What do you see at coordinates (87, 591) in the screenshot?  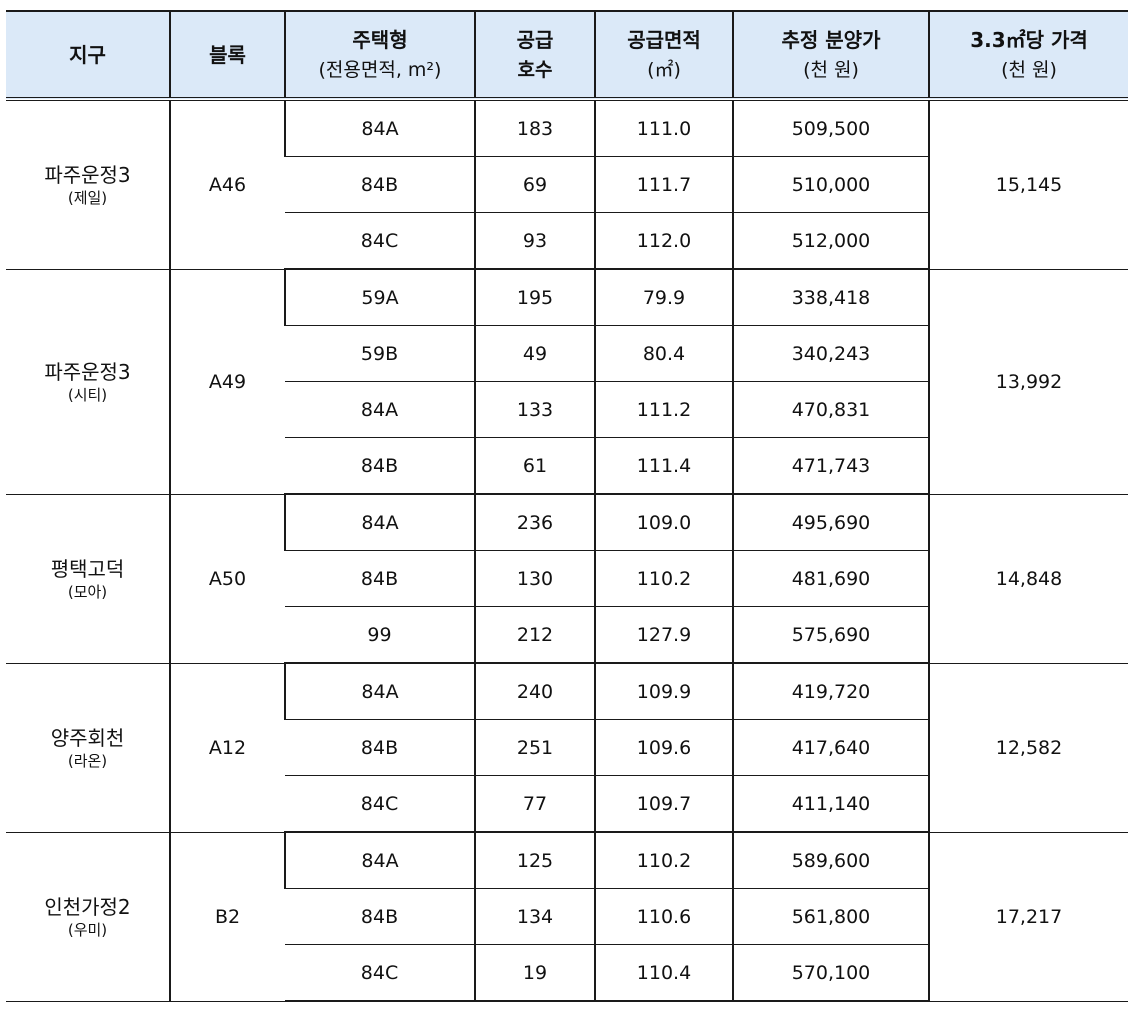 I see `district-brand: (모아)` at bounding box center [87, 591].